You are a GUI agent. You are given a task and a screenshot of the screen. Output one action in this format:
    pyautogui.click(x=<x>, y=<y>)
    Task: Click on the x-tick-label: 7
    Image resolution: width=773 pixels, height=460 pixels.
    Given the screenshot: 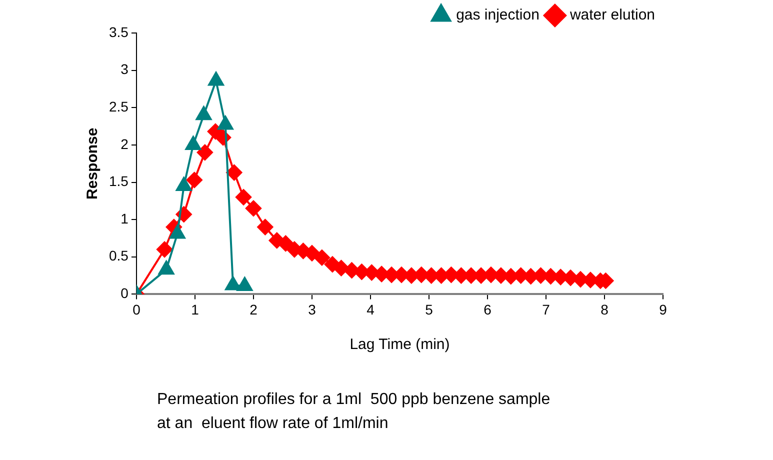 What is the action you would take?
    pyautogui.click(x=546, y=309)
    